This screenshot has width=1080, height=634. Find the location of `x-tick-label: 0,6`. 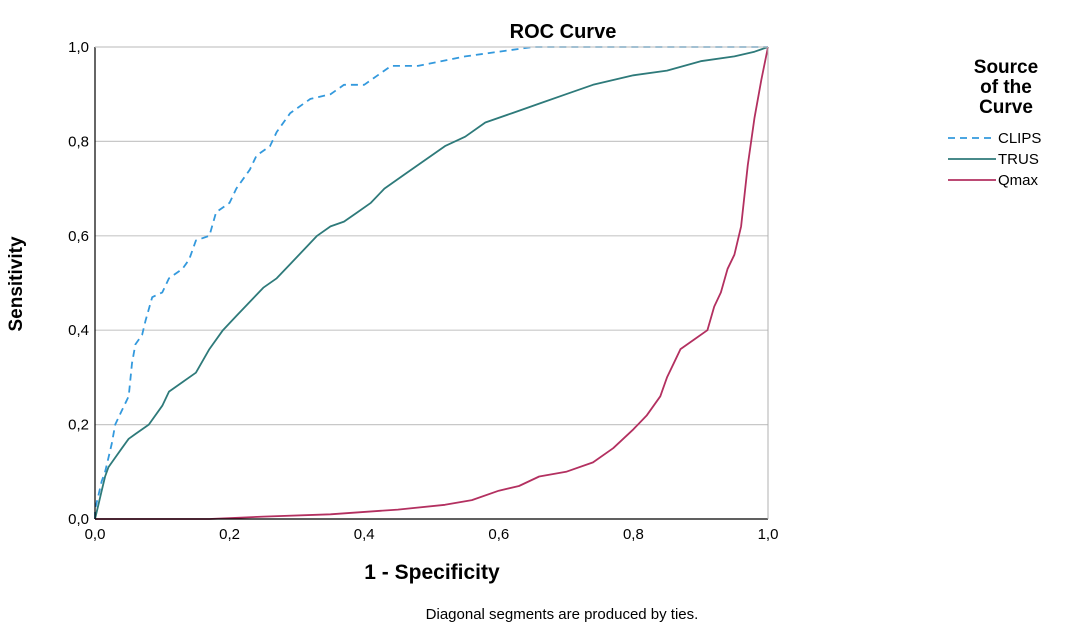

x-tick-label: 0,6 is located at coordinates (498, 534).